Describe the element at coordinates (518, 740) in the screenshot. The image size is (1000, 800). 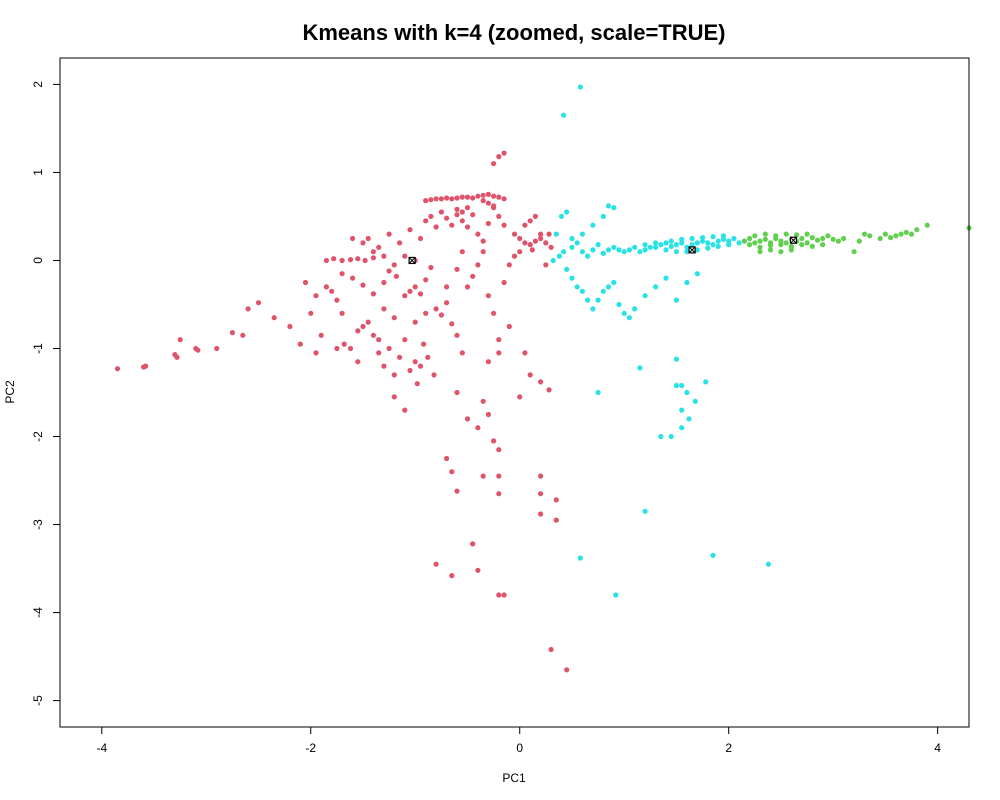
I see `x-axis: -4 -2 0 2 4` at that location.